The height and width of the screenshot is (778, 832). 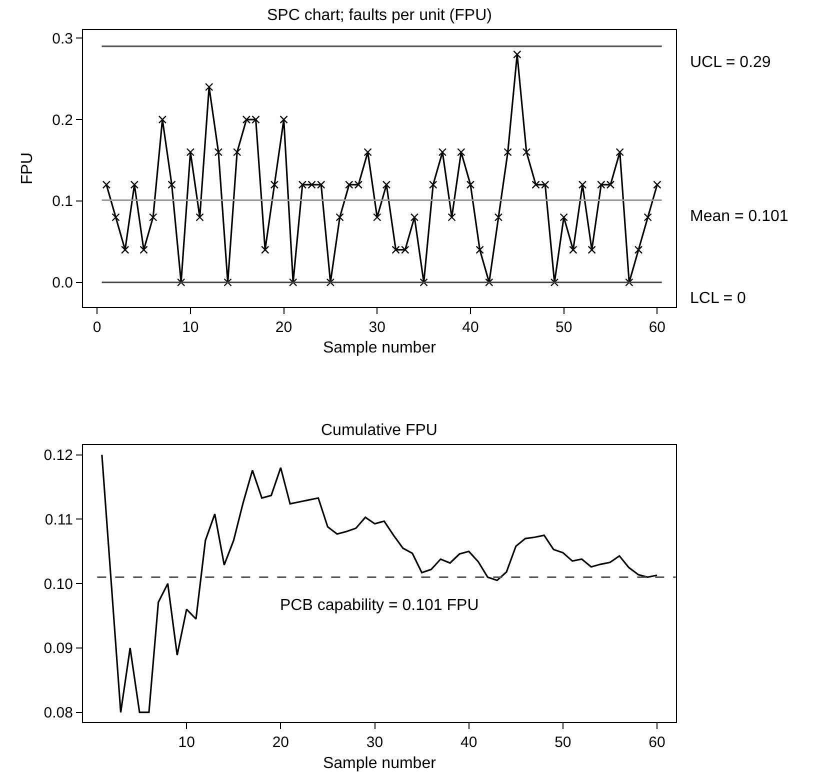 What do you see at coordinates (379, 15) in the screenshot?
I see `chart-title: SPC chart; faults per unit (FPU)` at bounding box center [379, 15].